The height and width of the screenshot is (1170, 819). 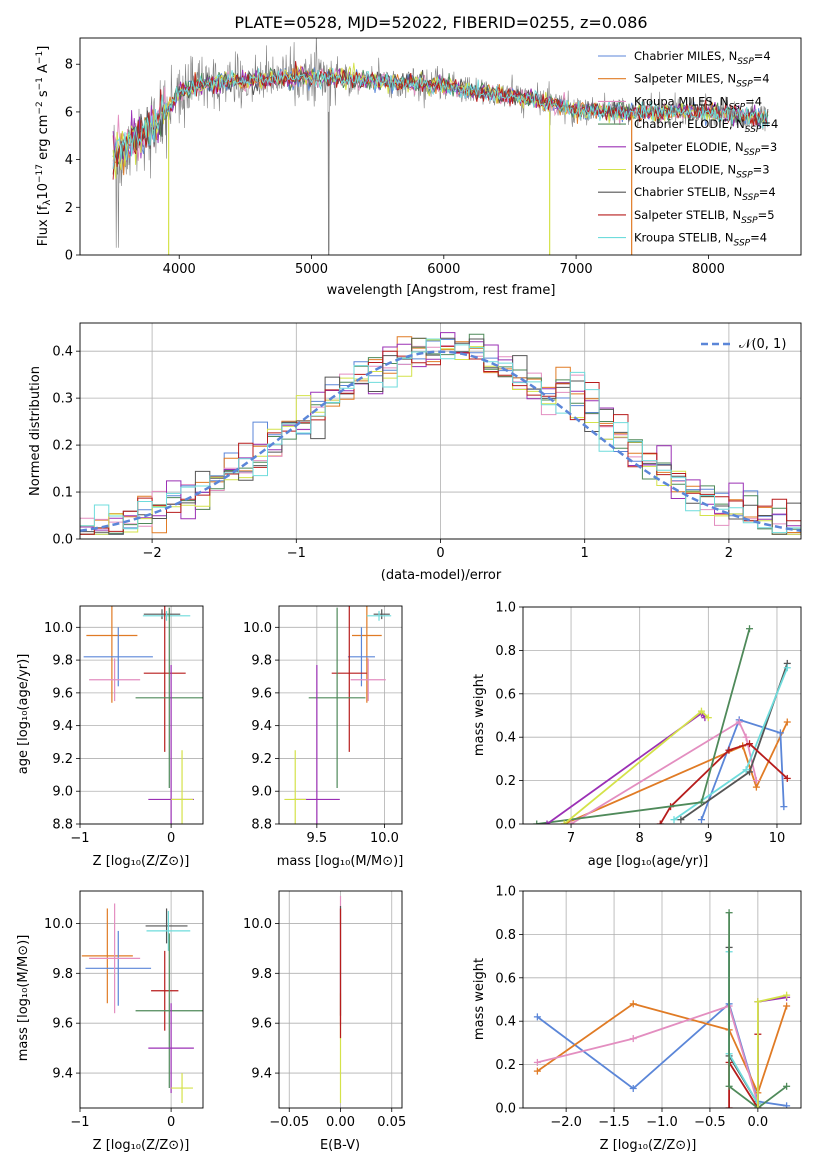 What do you see at coordinates (648, 861) in the screenshot?
I see `weight-vs-age-xlabel: age [log₁₀(age/yr)]` at bounding box center [648, 861].